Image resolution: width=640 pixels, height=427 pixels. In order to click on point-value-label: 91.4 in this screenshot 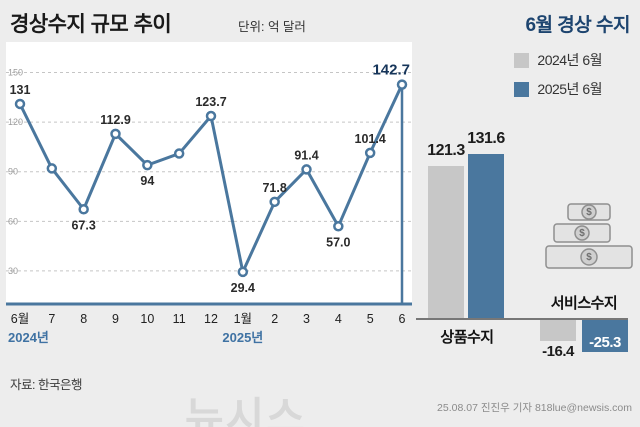, I will do `click(306, 155)`.